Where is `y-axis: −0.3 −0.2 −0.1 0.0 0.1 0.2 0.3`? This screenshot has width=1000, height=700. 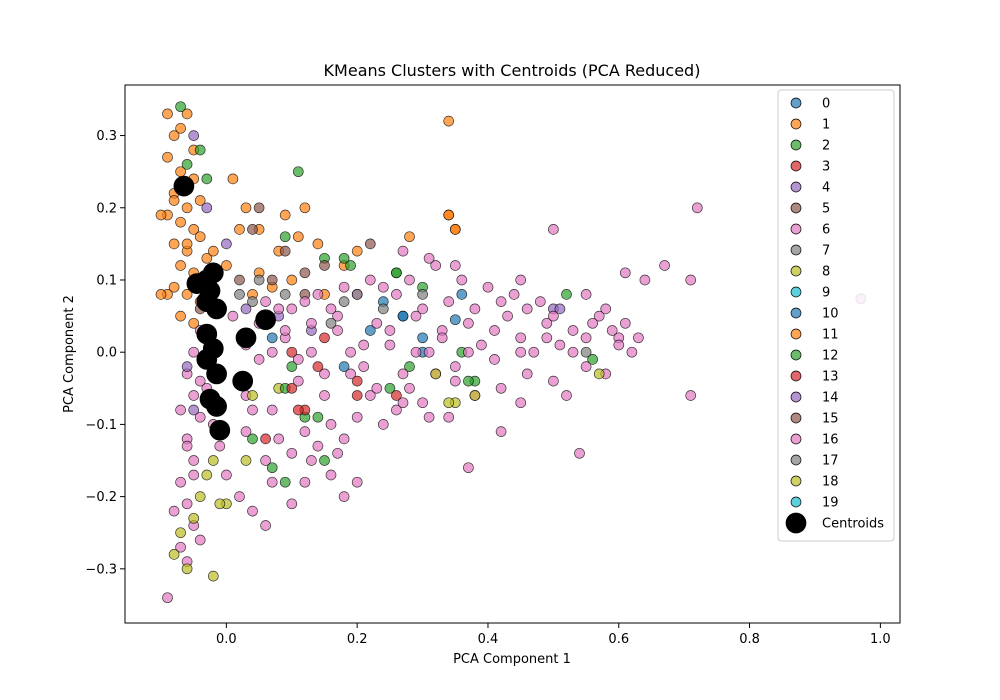 y-axis: −0.3 −0.2 −0.1 0.0 0.1 0.2 0.3 is located at coordinates (105, 353).